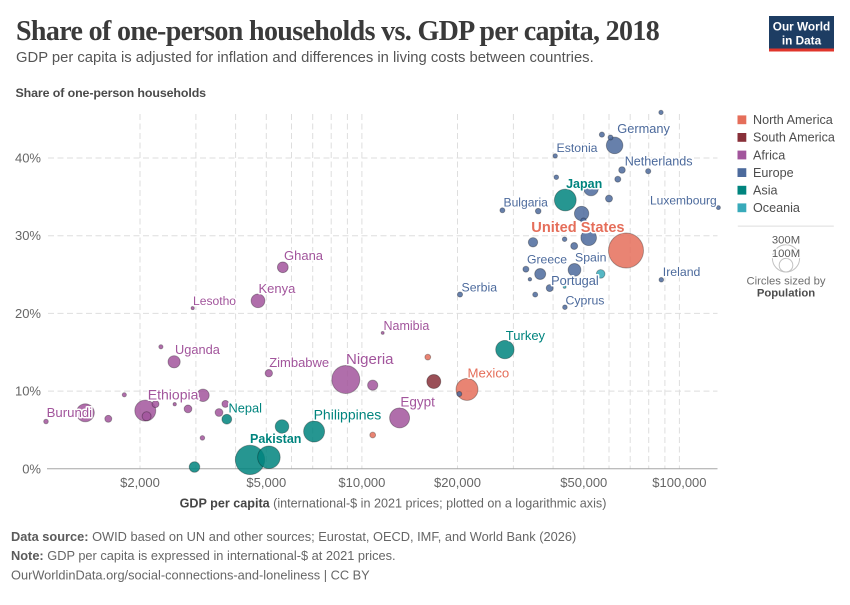 The image size is (850, 605). I want to click on svg-text: Germany, so click(643, 128).